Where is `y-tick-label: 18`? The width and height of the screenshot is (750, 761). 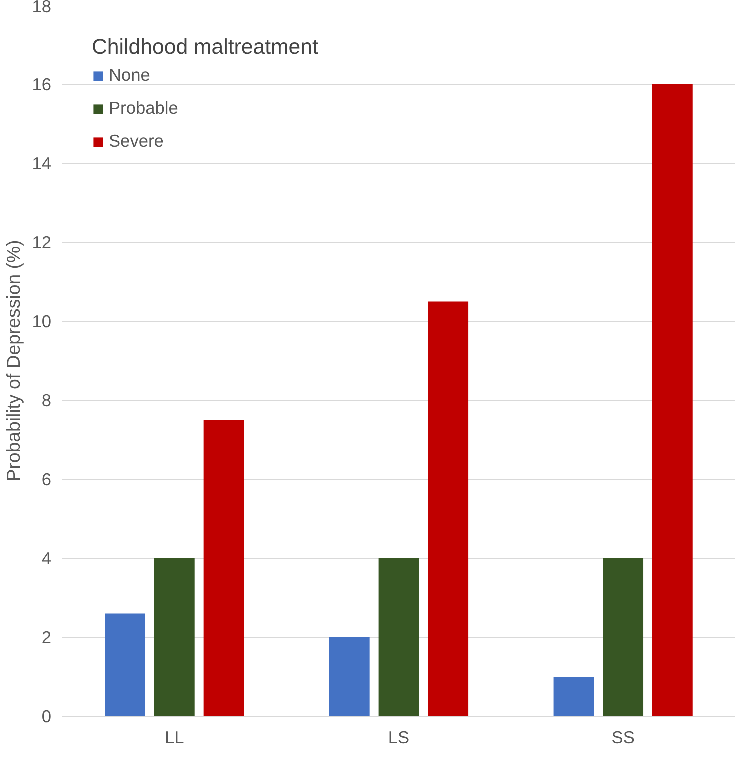 y-tick-label: 18 is located at coordinates (42, 8).